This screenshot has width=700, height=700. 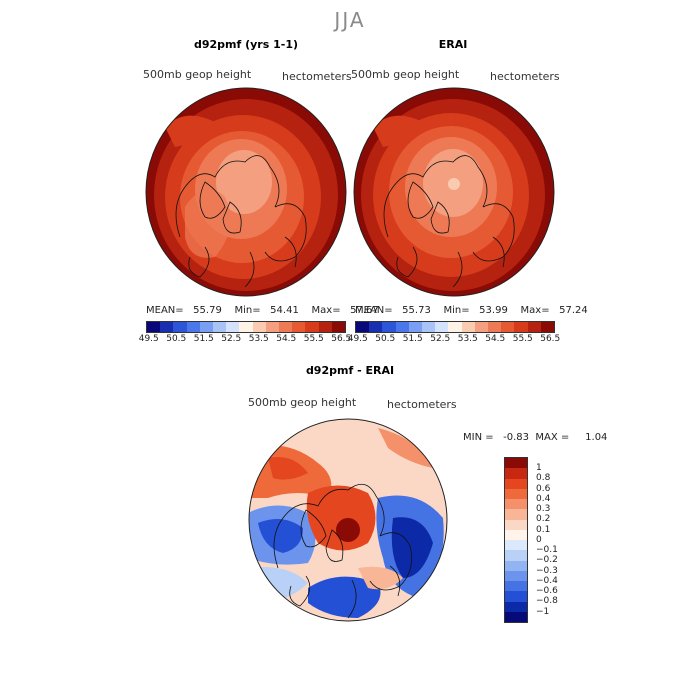 I want to click on panel1-stats: MEAN= 55.79 Min= 54.41 Max= 57.67, so click(x=262, y=310).